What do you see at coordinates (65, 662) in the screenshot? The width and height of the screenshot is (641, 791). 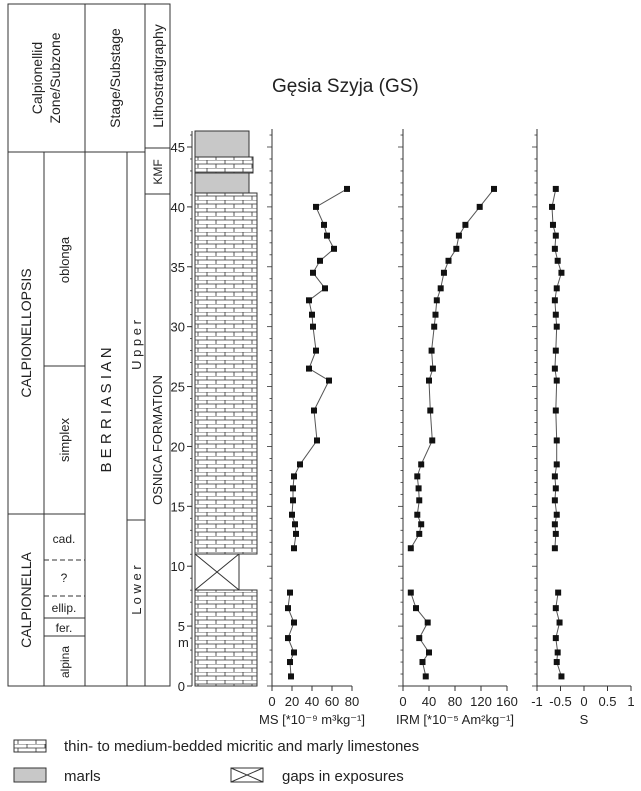 I see `subzone-alpina: alpina` at bounding box center [65, 662].